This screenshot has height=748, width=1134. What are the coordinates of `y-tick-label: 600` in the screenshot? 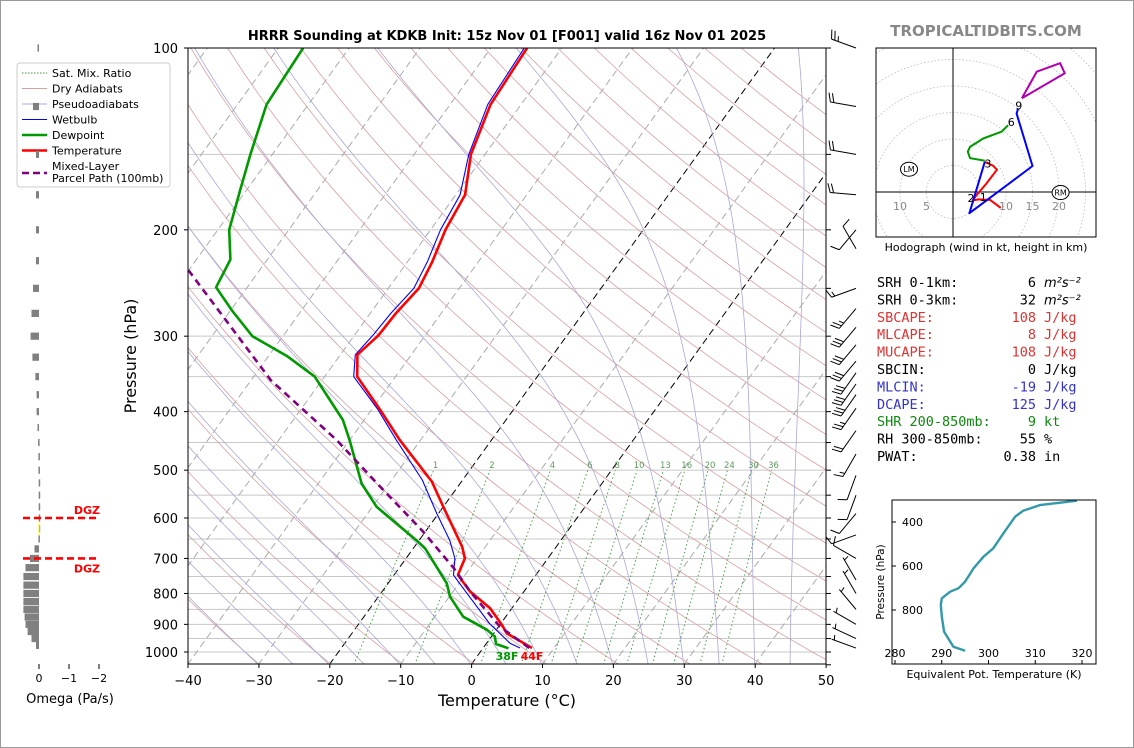 It's located at (165, 519).